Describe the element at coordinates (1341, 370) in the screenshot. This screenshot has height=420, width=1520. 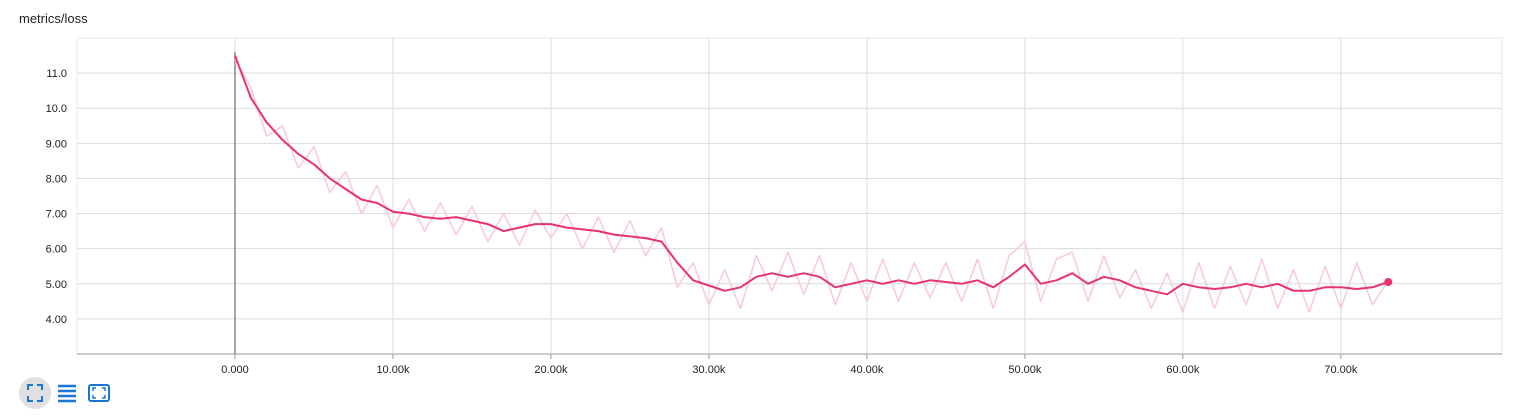
I see `x-tick-label: 70.00k` at that location.